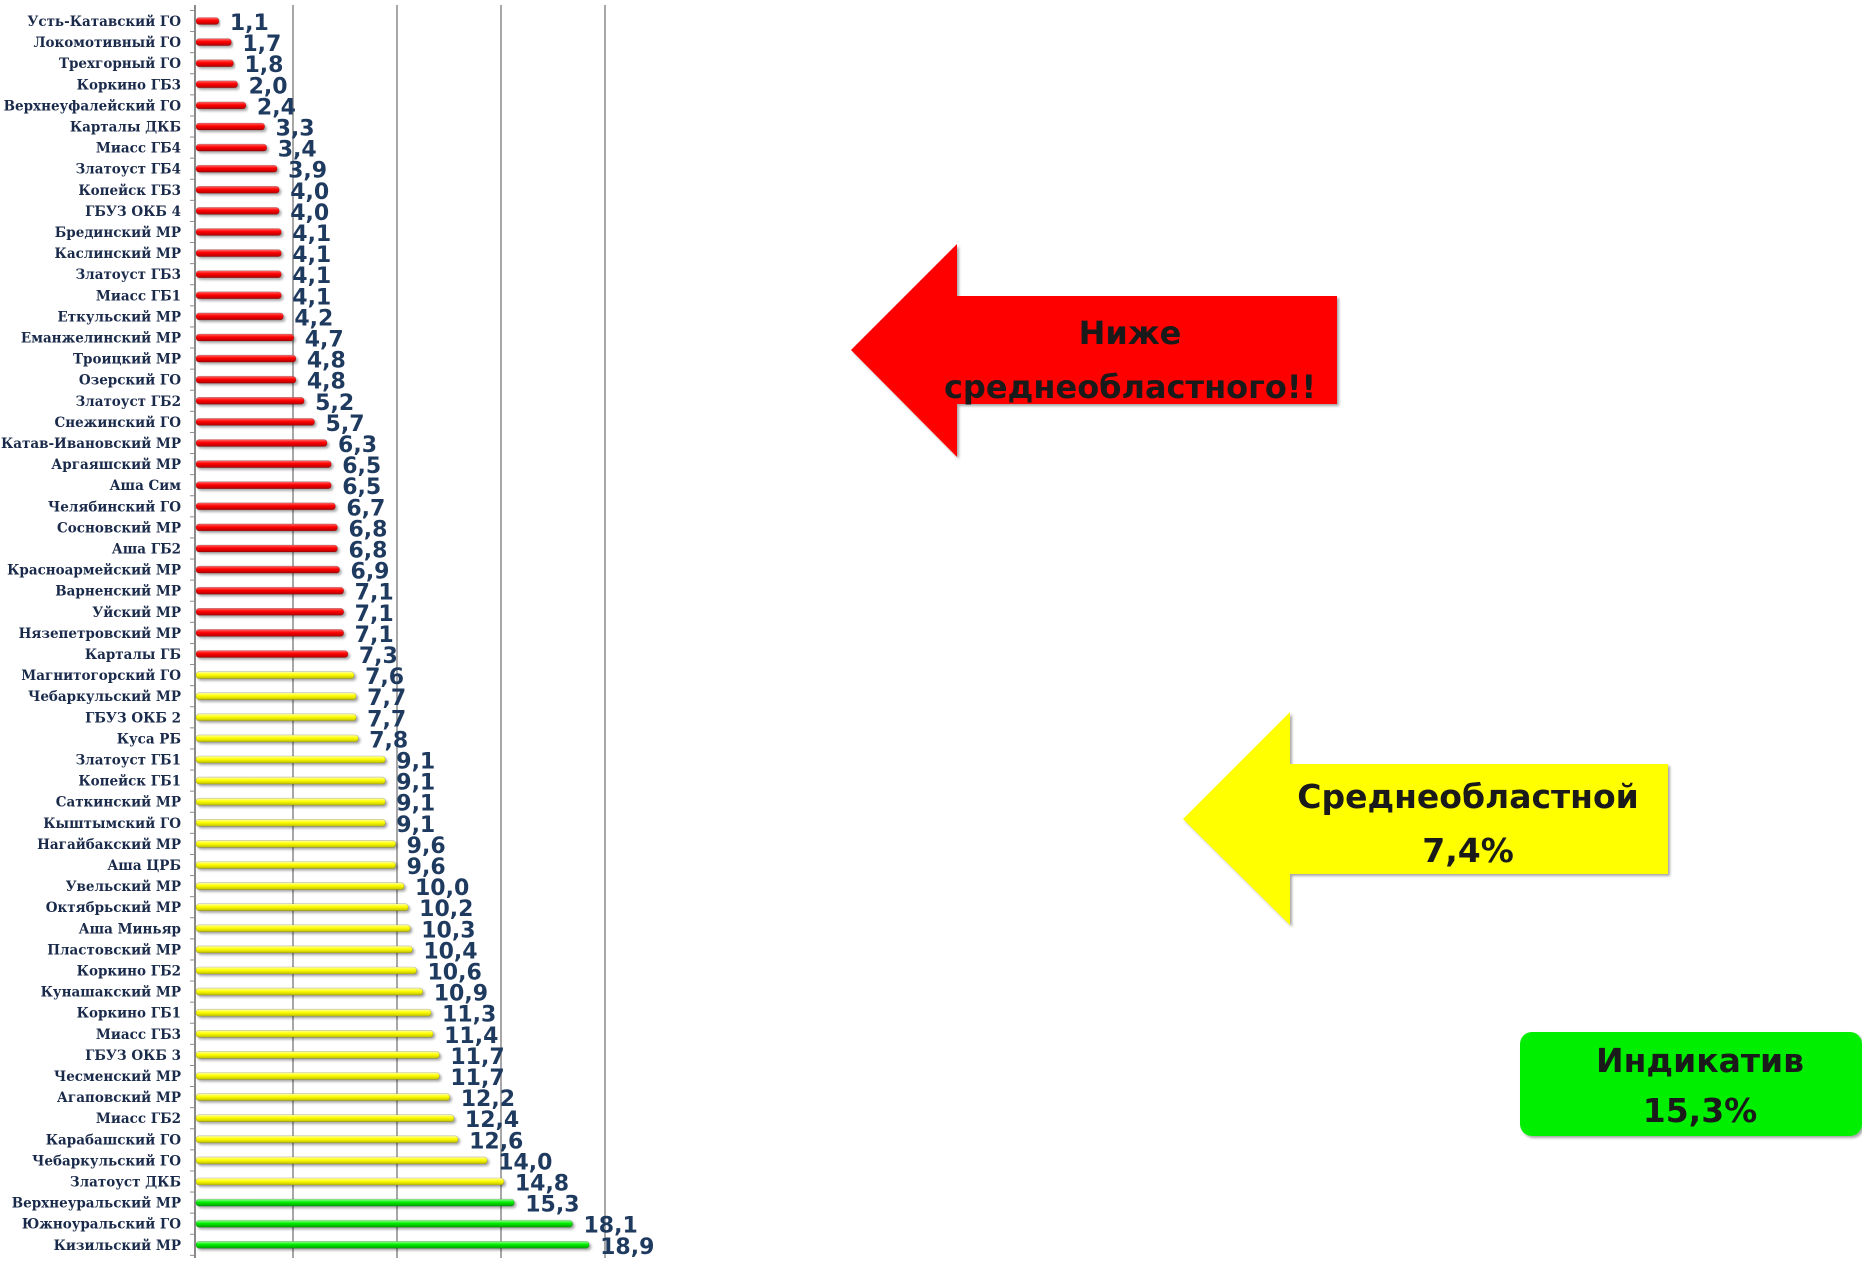 The image size is (1862, 1261). What do you see at coordinates (454, 973) in the screenshot?
I see `value-label: 10,6` at bounding box center [454, 973].